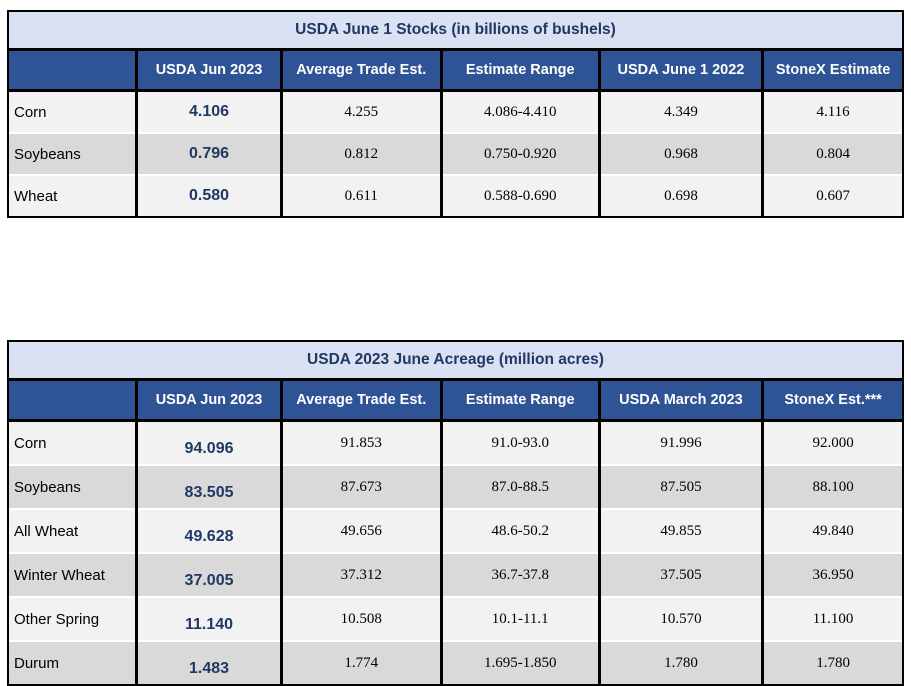  I want to click on cell-value: 1.483, so click(208, 662).